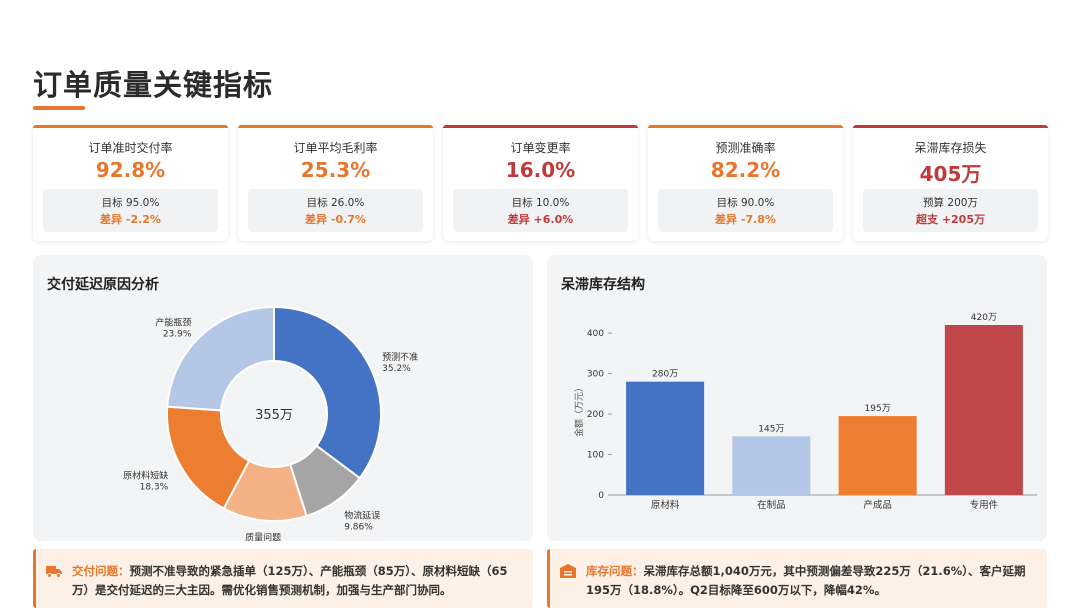  Describe the element at coordinates (335, 203) in the screenshot. I see `kpi-target: 目标 26.0%` at that location.